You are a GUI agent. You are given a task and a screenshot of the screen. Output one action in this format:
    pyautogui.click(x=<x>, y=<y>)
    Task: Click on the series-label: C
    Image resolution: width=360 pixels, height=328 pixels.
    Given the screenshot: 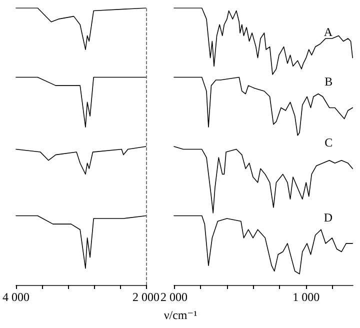 What is the action you would take?
    pyautogui.click(x=328, y=143)
    